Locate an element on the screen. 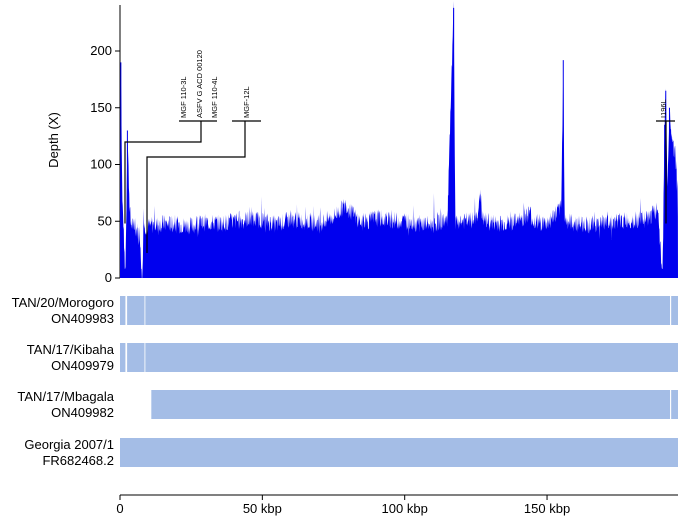 The height and width of the screenshot is (519, 685). track-accession: ON409979 is located at coordinates (82, 365).